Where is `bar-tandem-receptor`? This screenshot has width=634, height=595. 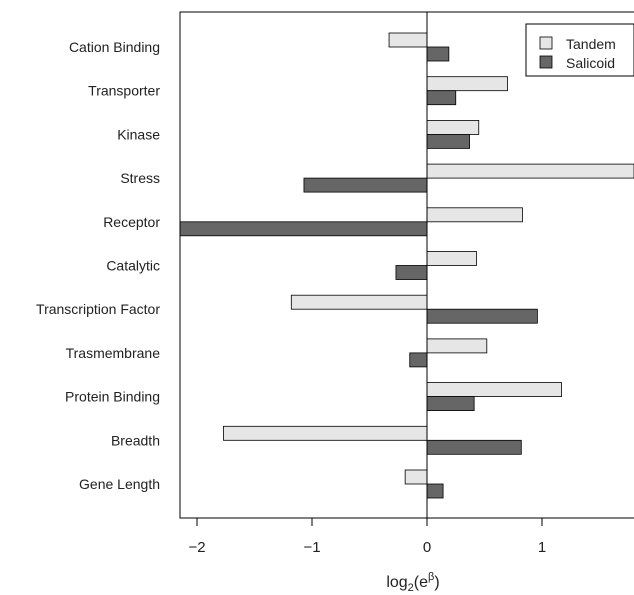 bar-tandem-receptor is located at coordinates (474, 215).